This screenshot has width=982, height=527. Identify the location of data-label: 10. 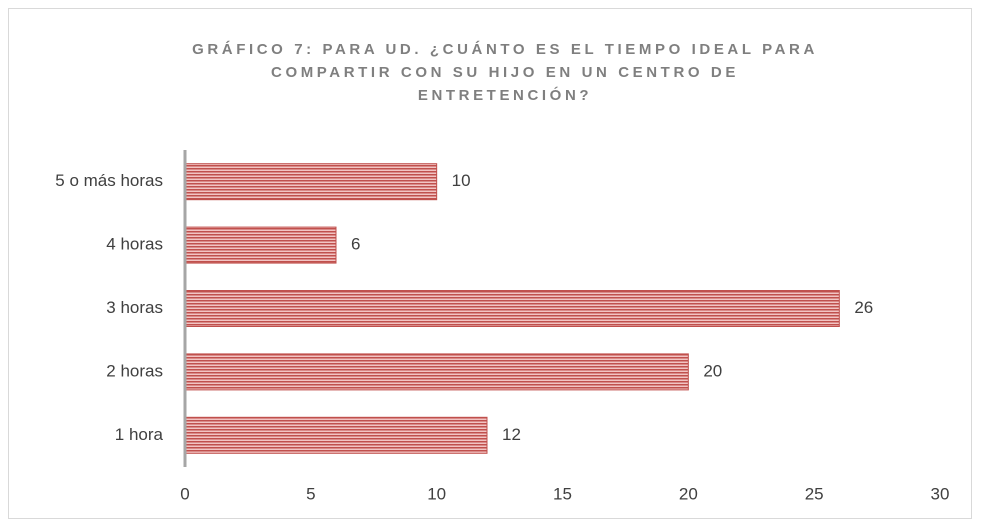
(461, 180).